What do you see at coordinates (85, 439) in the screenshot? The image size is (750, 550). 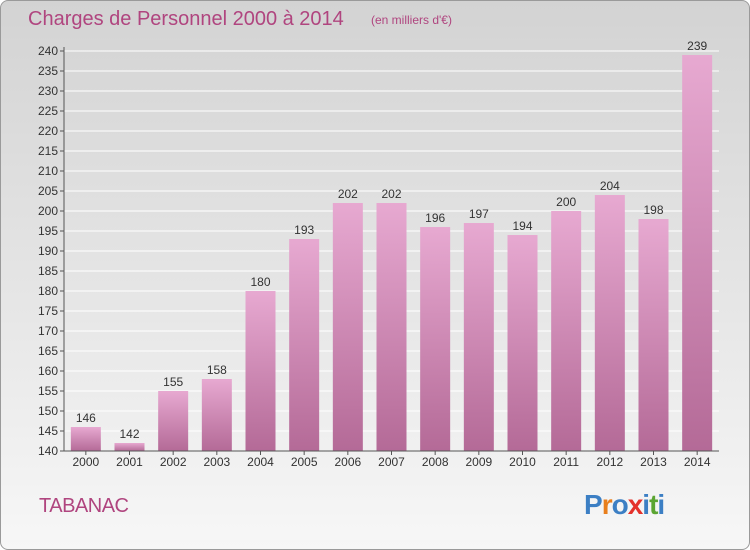 I see `bar-2000` at bounding box center [85, 439].